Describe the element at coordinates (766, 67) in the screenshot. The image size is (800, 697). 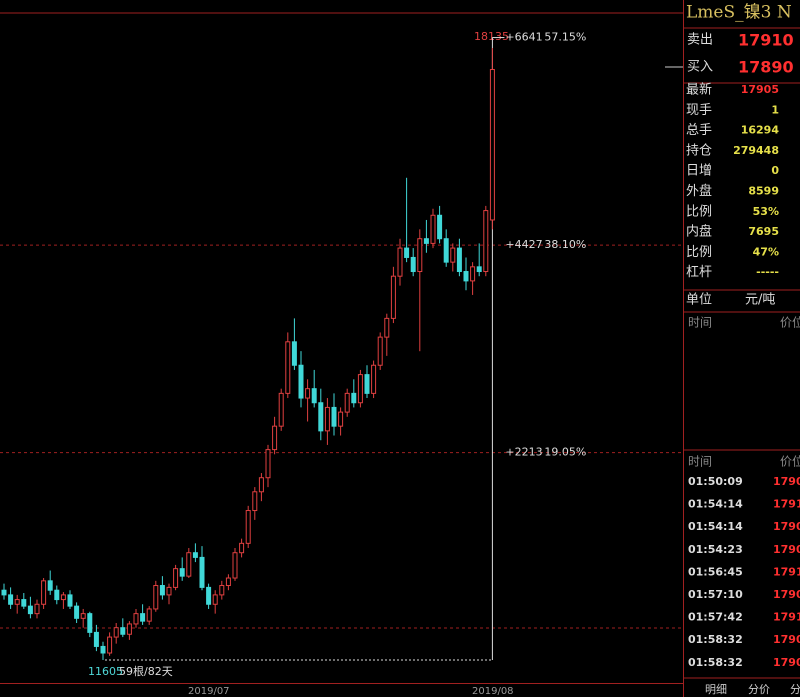
I see `buy-price: 17890` at that location.